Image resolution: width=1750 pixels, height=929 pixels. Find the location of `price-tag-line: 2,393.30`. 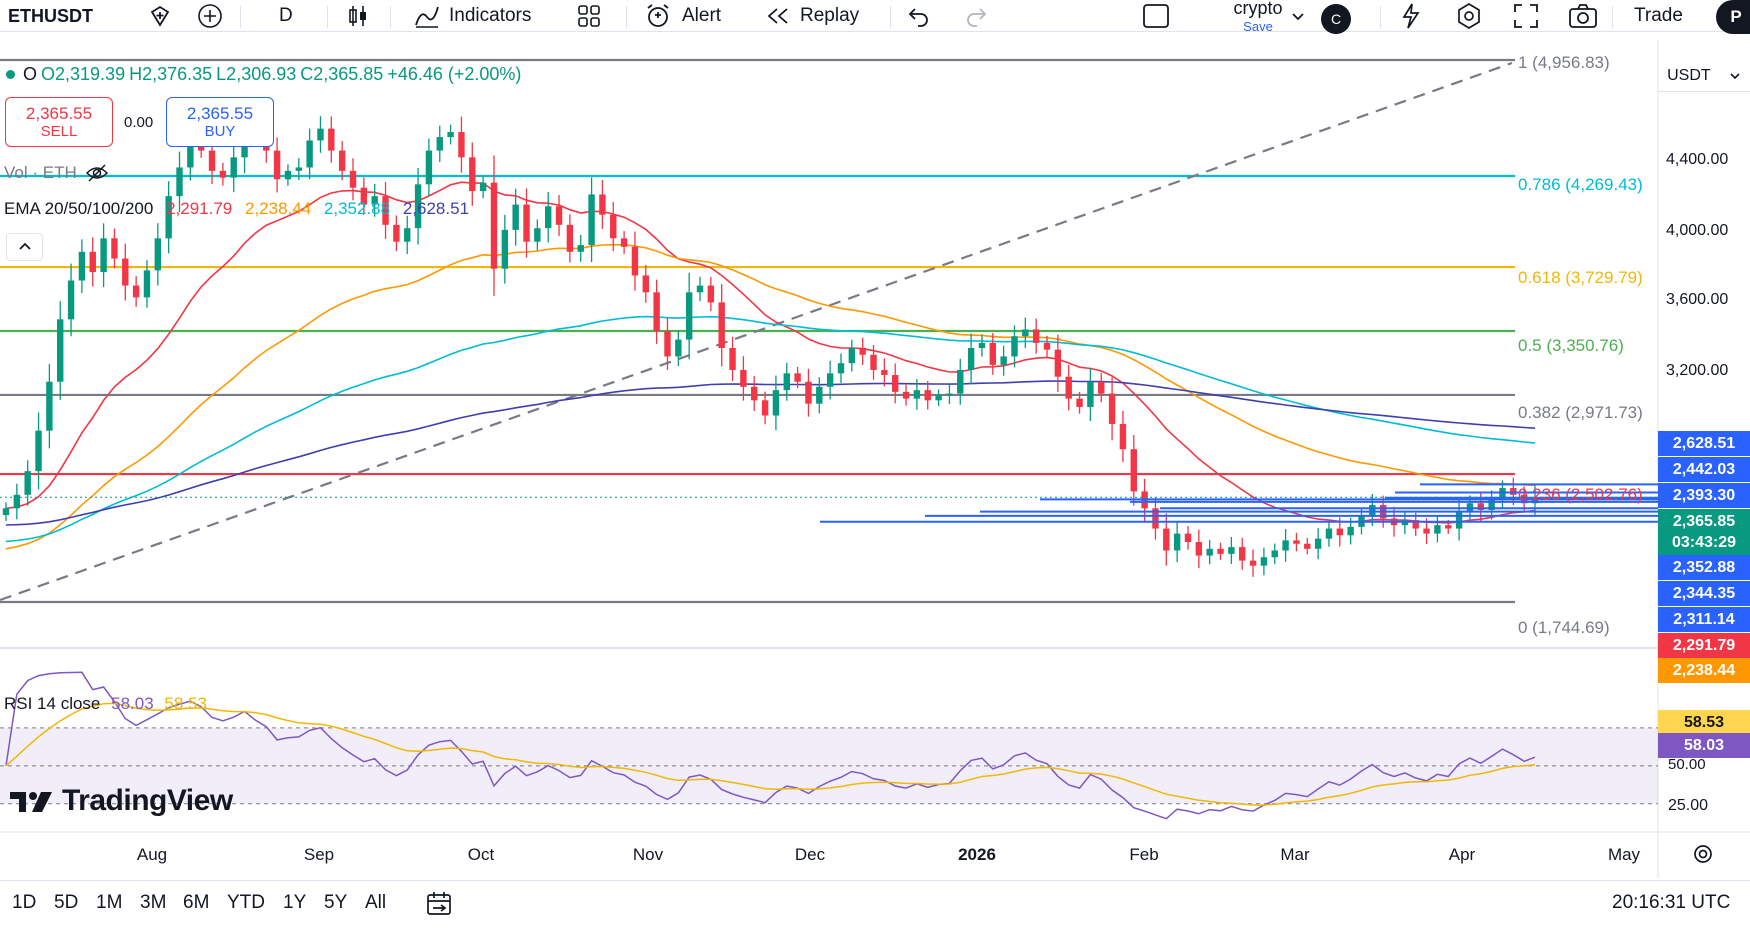

price-tag-line: 2,393.30 is located at coordinates (1704, 495).